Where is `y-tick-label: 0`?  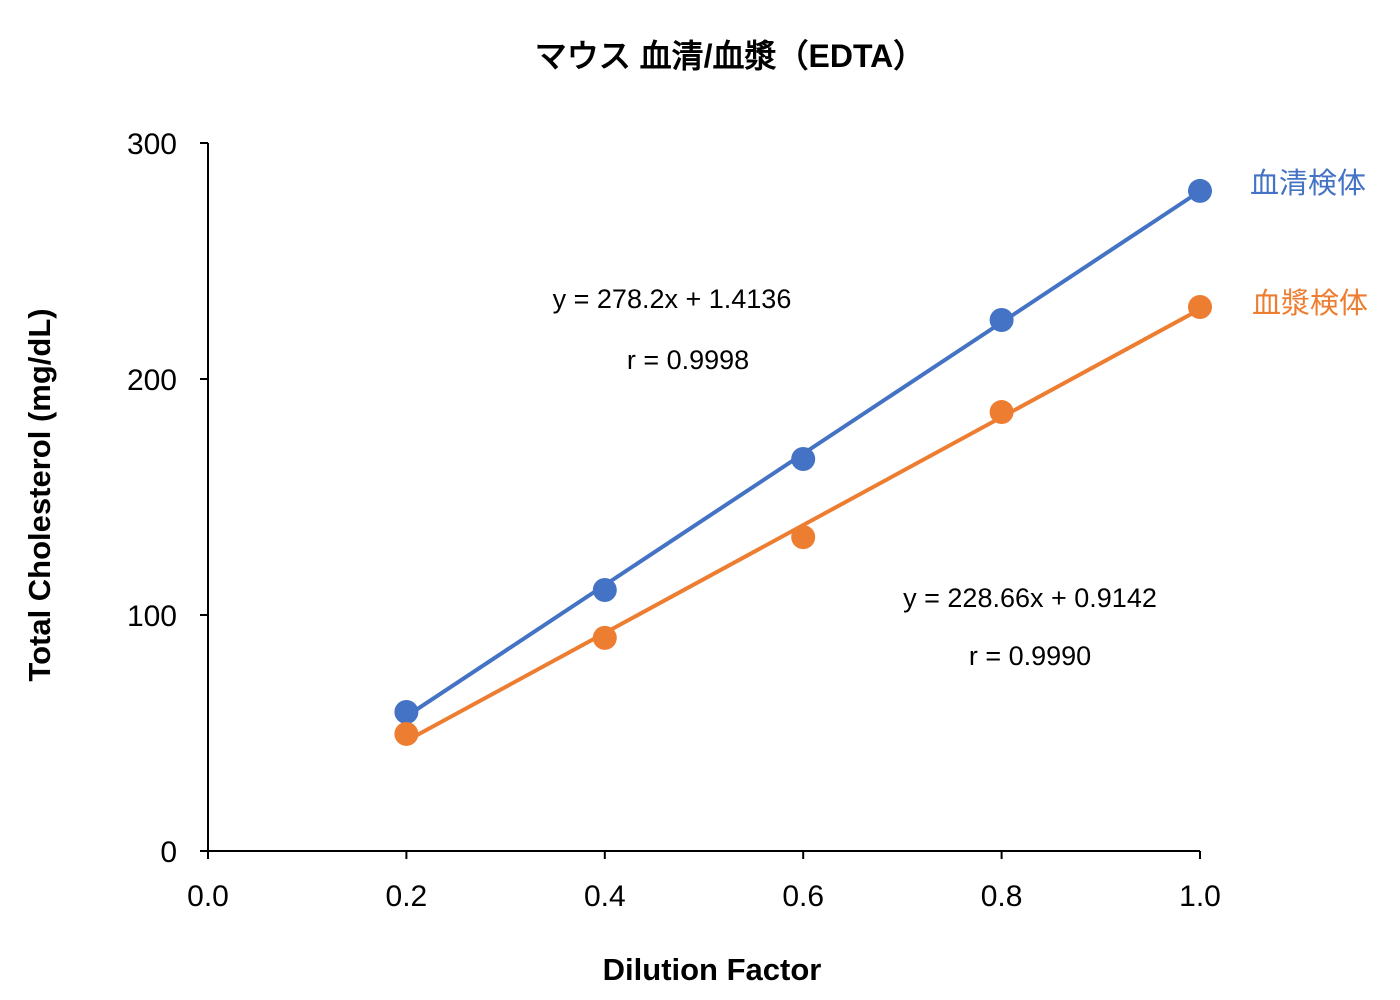
y-tick-label: 0 is located at coordinates (168, 852).